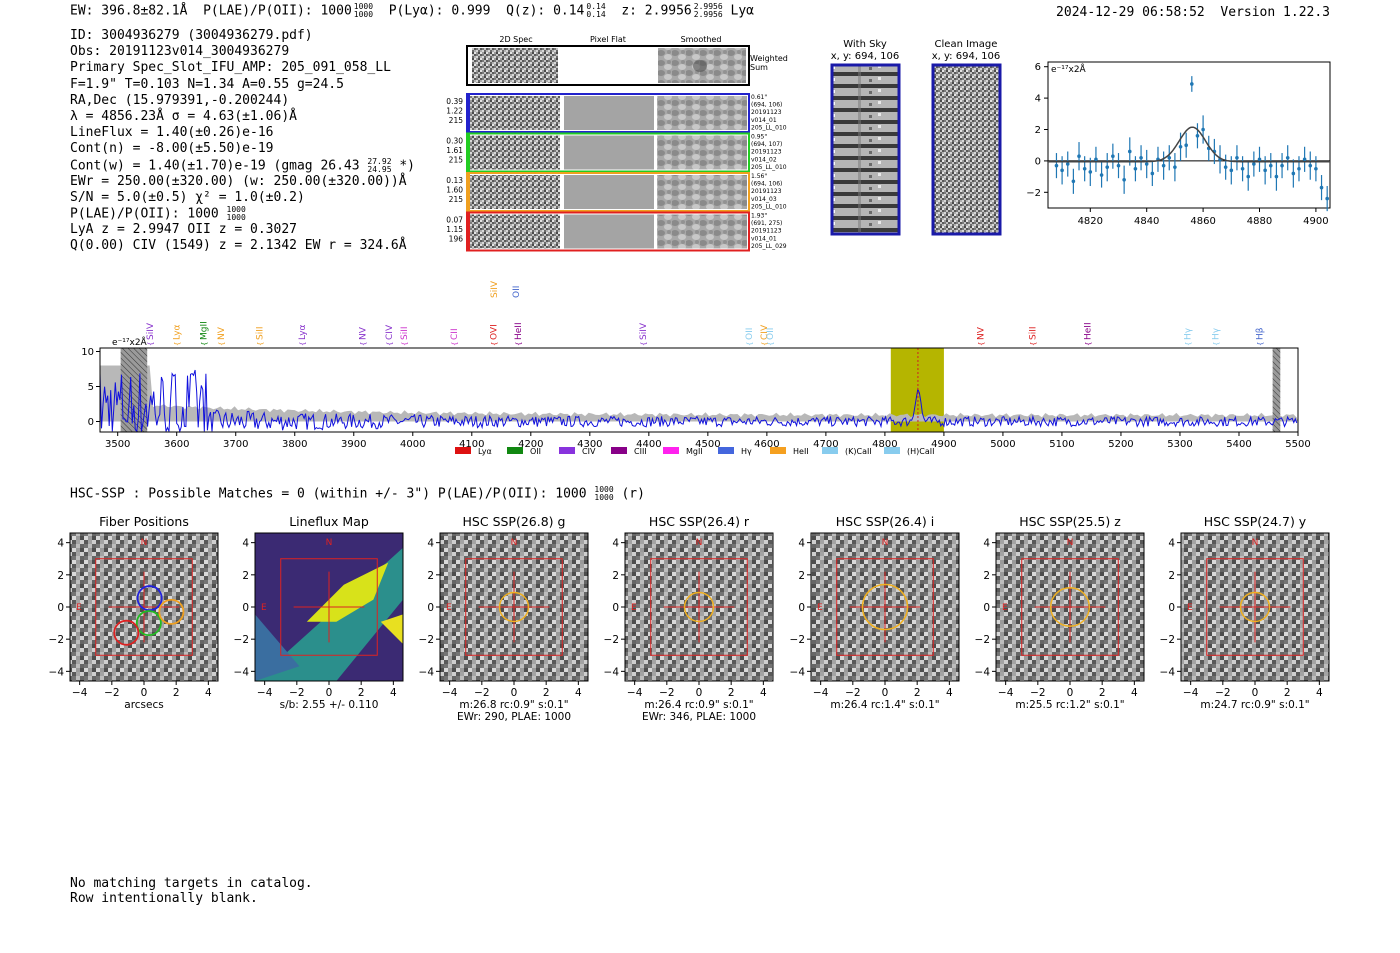  What do you see at coordinates (708, 6) in the screenshot?
I see `header-z-hi: 2.9956` at bounding box center [708, 6].